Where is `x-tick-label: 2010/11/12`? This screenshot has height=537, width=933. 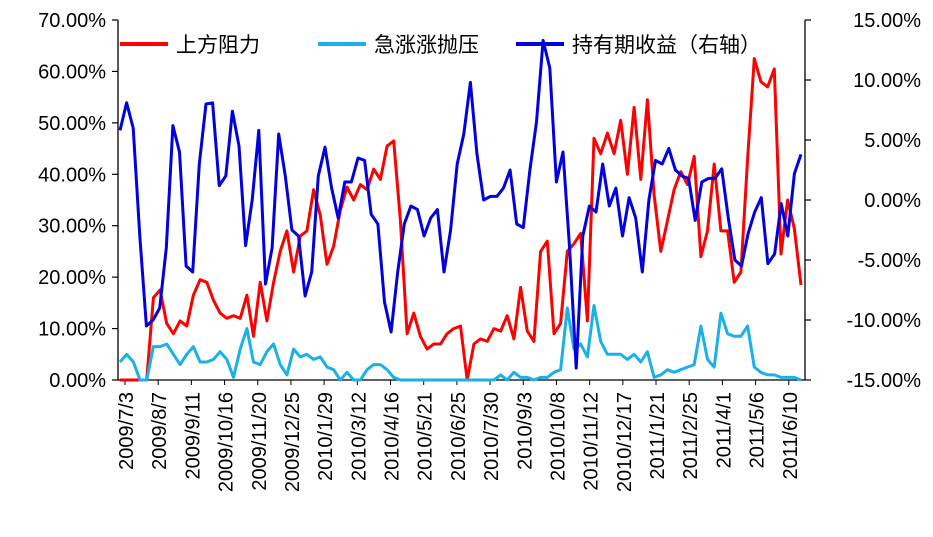
x-tick-label: 2010/11/12 is located at coordinates (592, 441).